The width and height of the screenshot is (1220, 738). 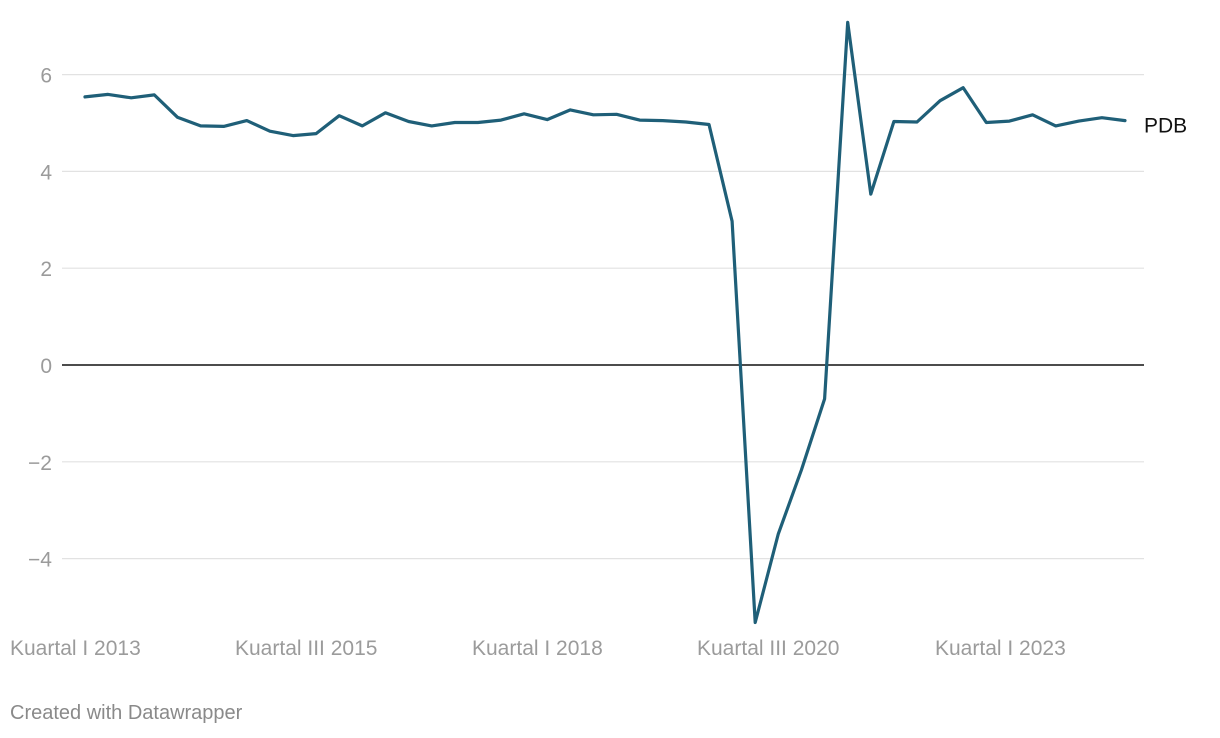 What do you see at coordinates (1000, 648) in the screenshot?
I see `x-tick-label: Kuartal I 2023` at bounding box center [1000, 648].